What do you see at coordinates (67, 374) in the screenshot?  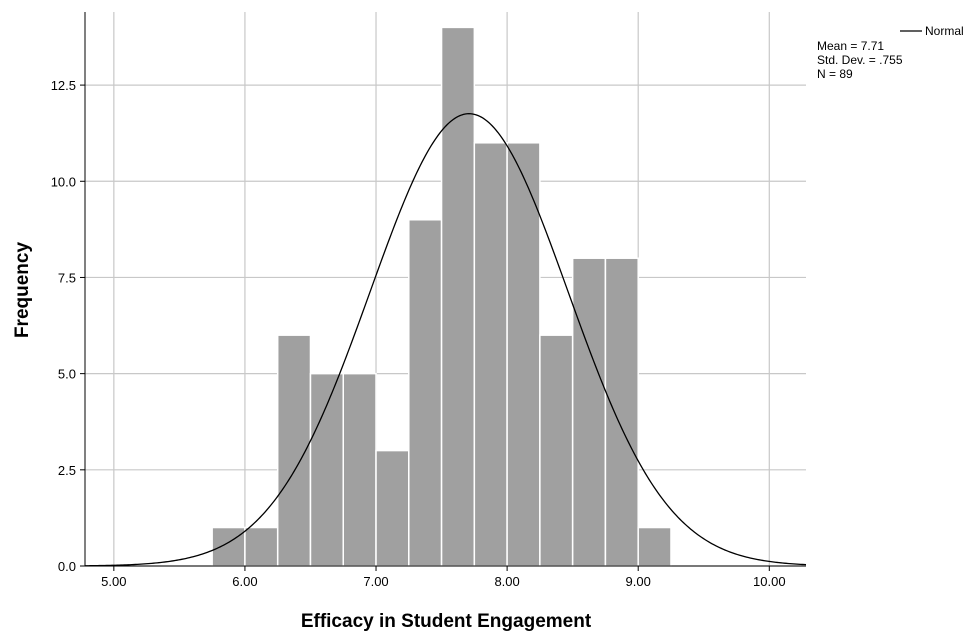 I see `y-tick-label: 5.0` at bounding box center [67, 374].